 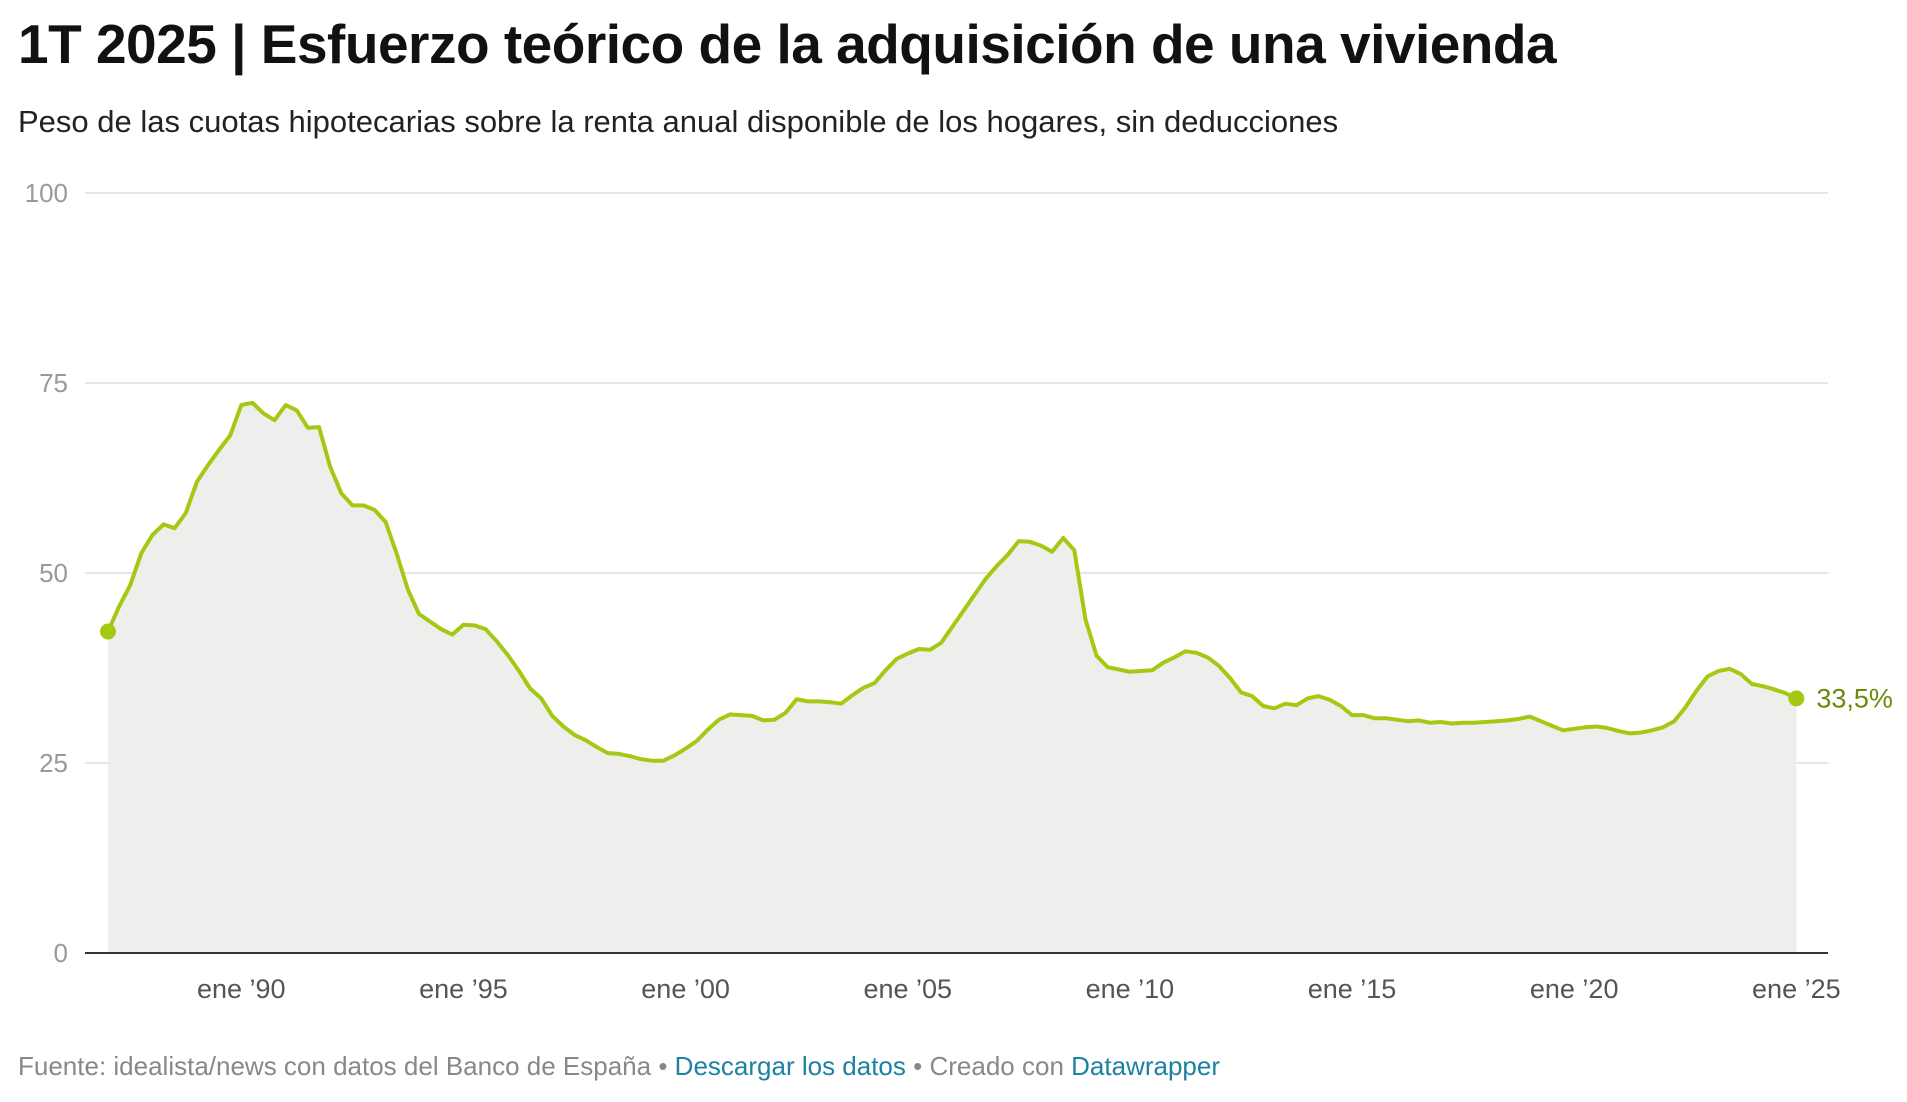 I want to click on y-tick-label: 0, so click(x=61, y=953).